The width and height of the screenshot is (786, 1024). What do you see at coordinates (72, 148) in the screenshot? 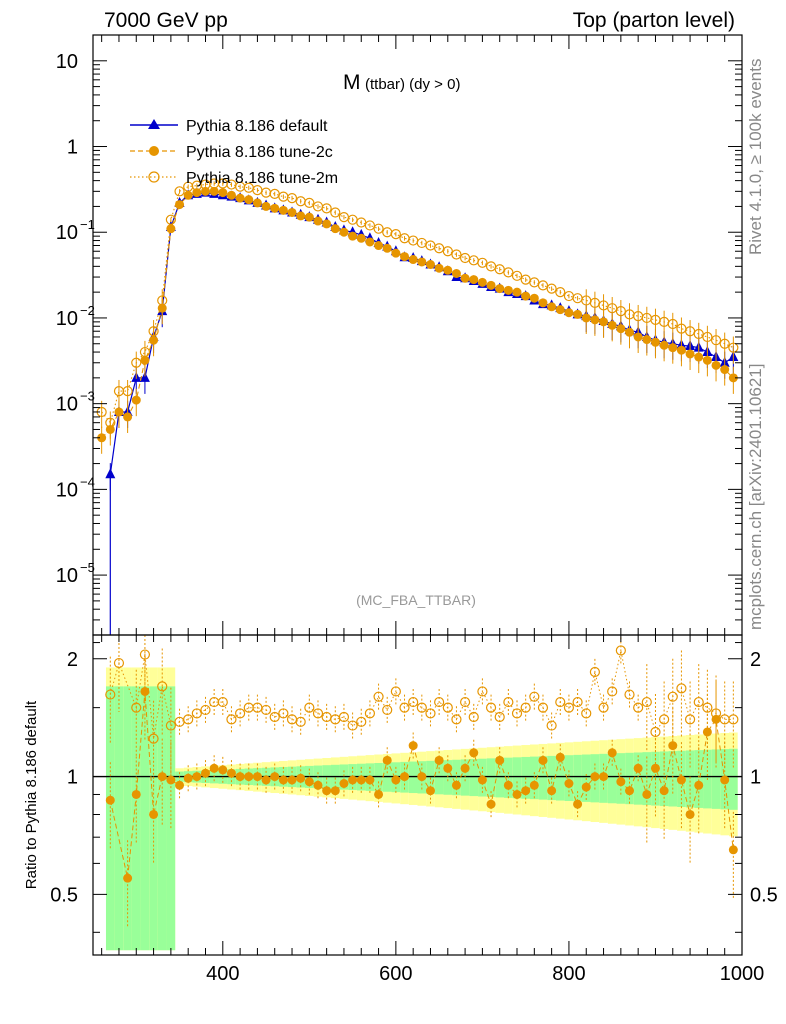
I see `y-tick-label: 1` at bounding box center [72, 148].